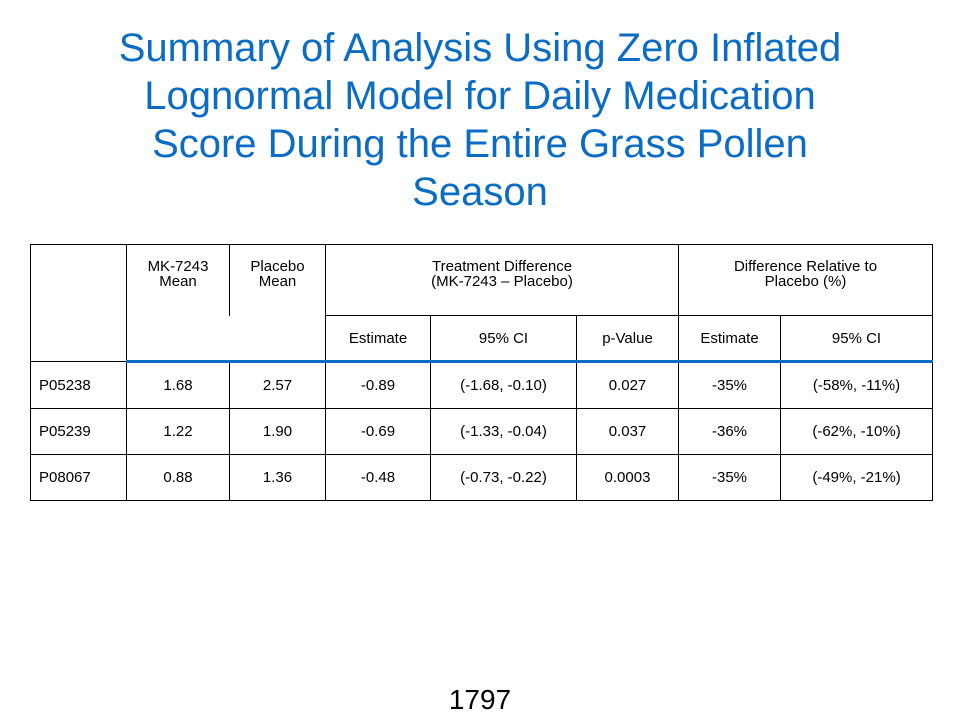 This screenshot has height=720, width=960. I want to click on study-id: P05238, so click(78, 385).